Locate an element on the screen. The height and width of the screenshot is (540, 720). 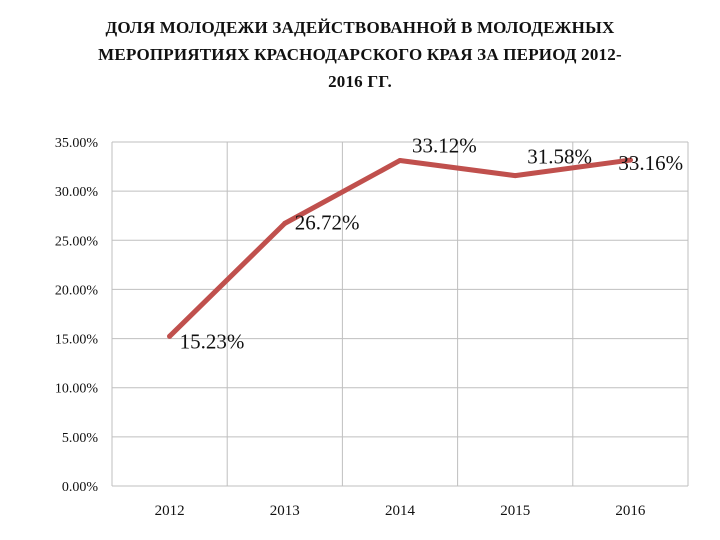
chart-title-line-3: 2016 ГГ. is located at coordinates (360, 81).